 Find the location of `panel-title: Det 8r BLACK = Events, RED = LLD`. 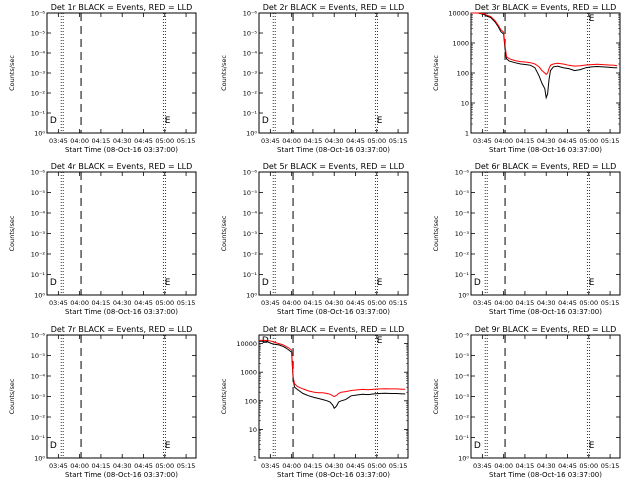

panel-title: Det 8r BLACK = Events, RED = LLD is located at coordinates (334, 329).